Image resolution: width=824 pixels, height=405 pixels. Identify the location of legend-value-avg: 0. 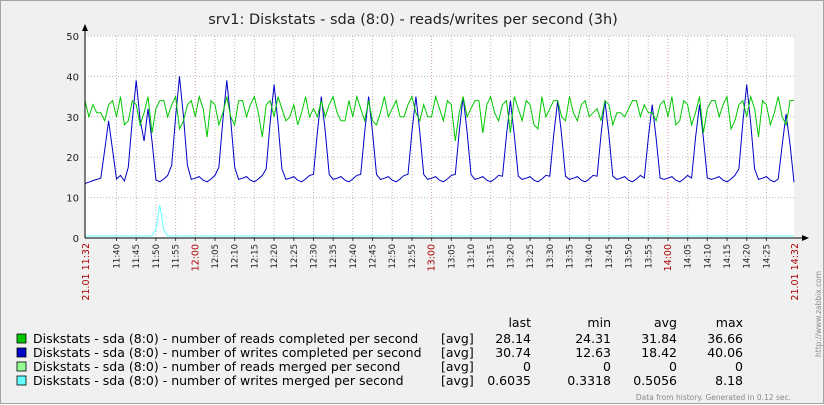
(673, 366).